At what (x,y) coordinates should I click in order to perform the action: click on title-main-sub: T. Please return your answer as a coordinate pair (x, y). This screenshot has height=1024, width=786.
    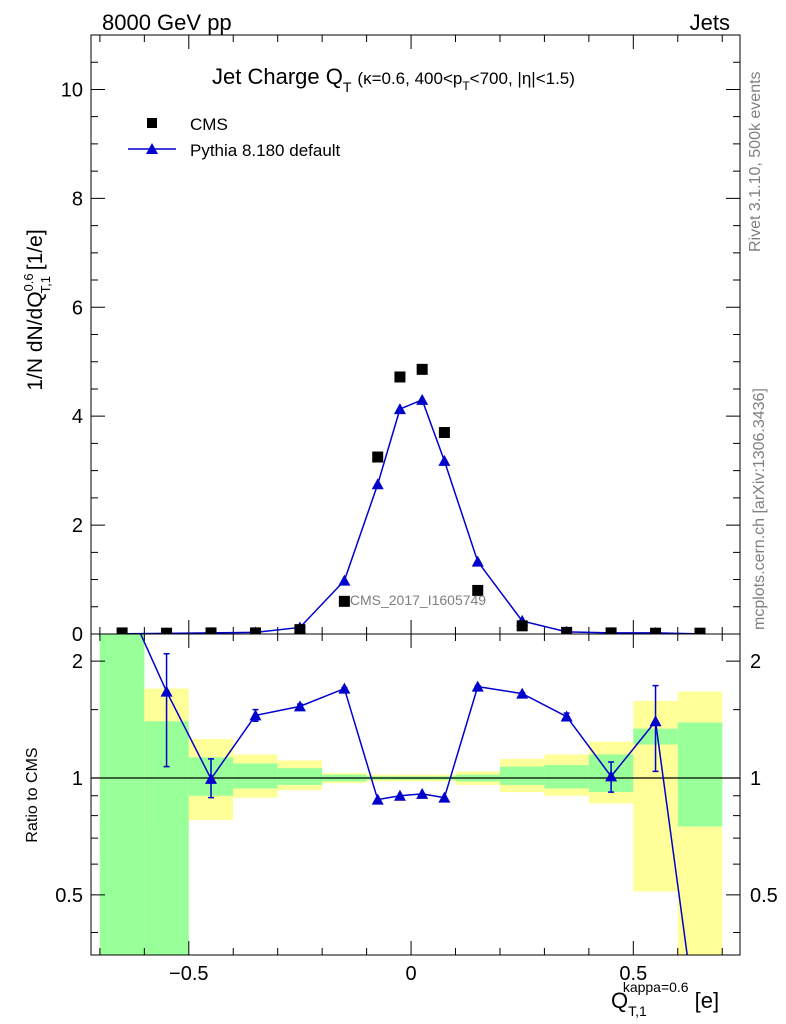
    Looking at the image, I should click on (347, 87).